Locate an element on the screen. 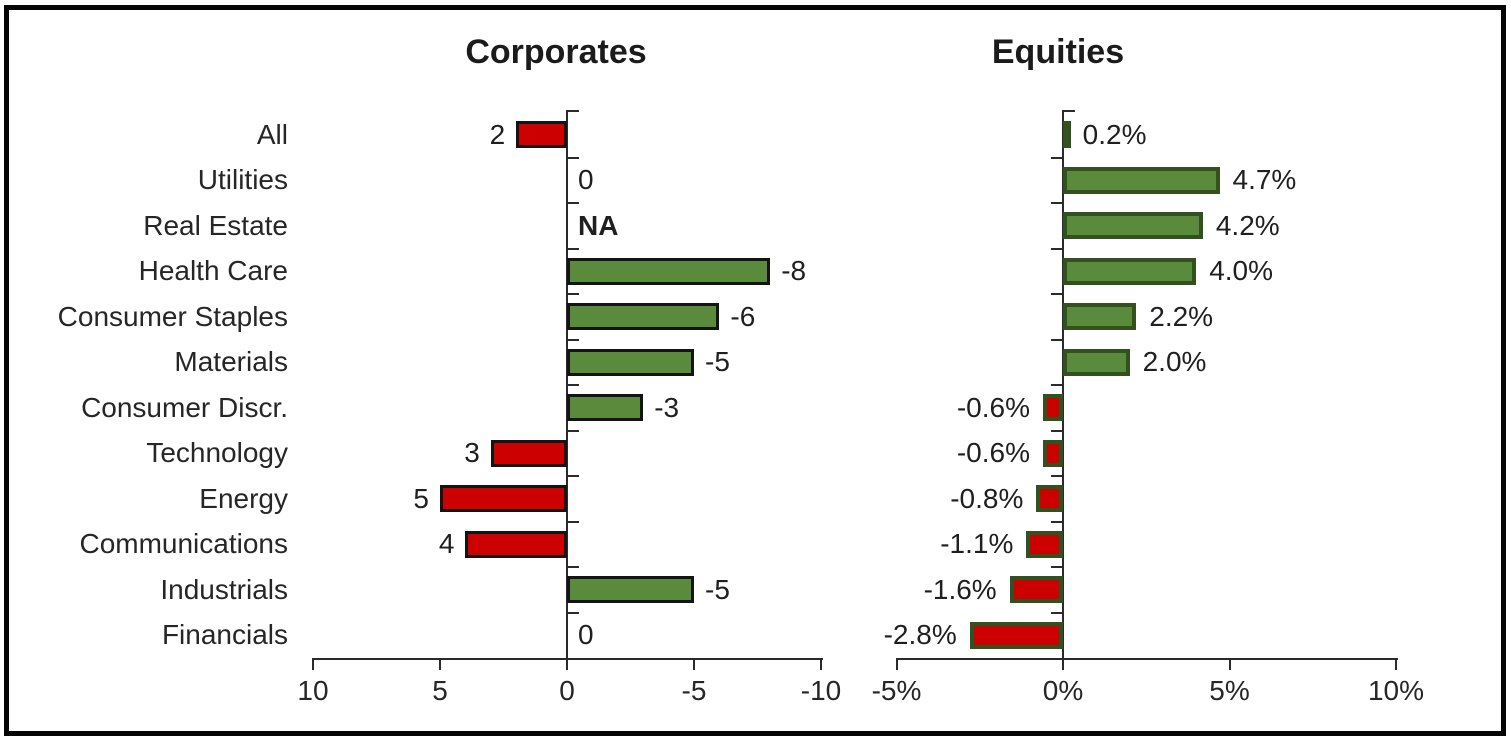 The height and width of the screenshot is (743, 1511). category-label: Consumer Discr. is located at coordinates (184, 407).